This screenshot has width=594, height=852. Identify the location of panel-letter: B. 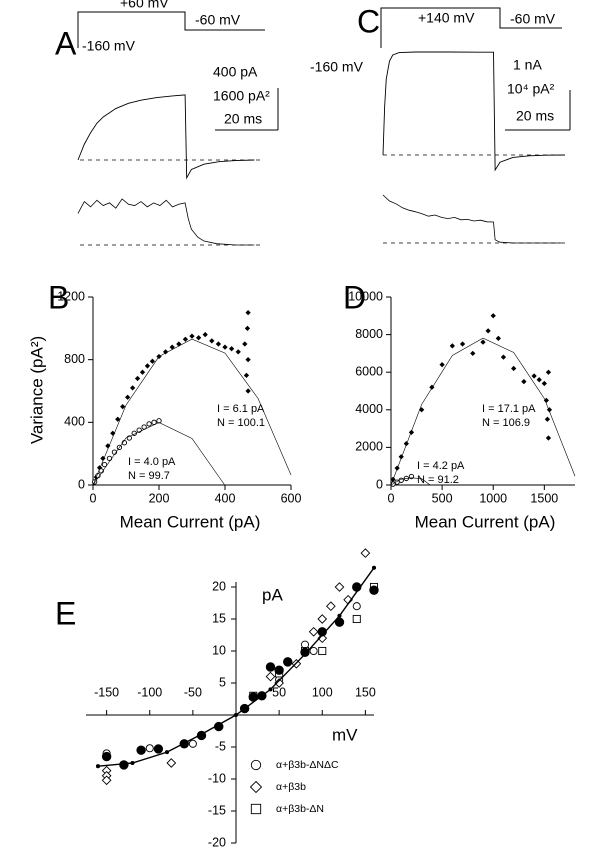
(58, 297).